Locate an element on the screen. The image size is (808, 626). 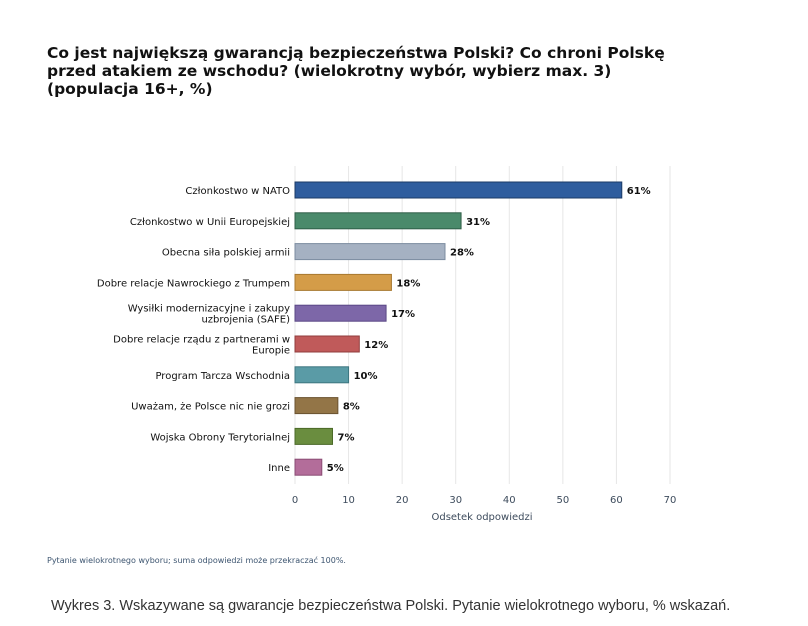
x-tick-label: 70 is located at coordinates (670, 500).